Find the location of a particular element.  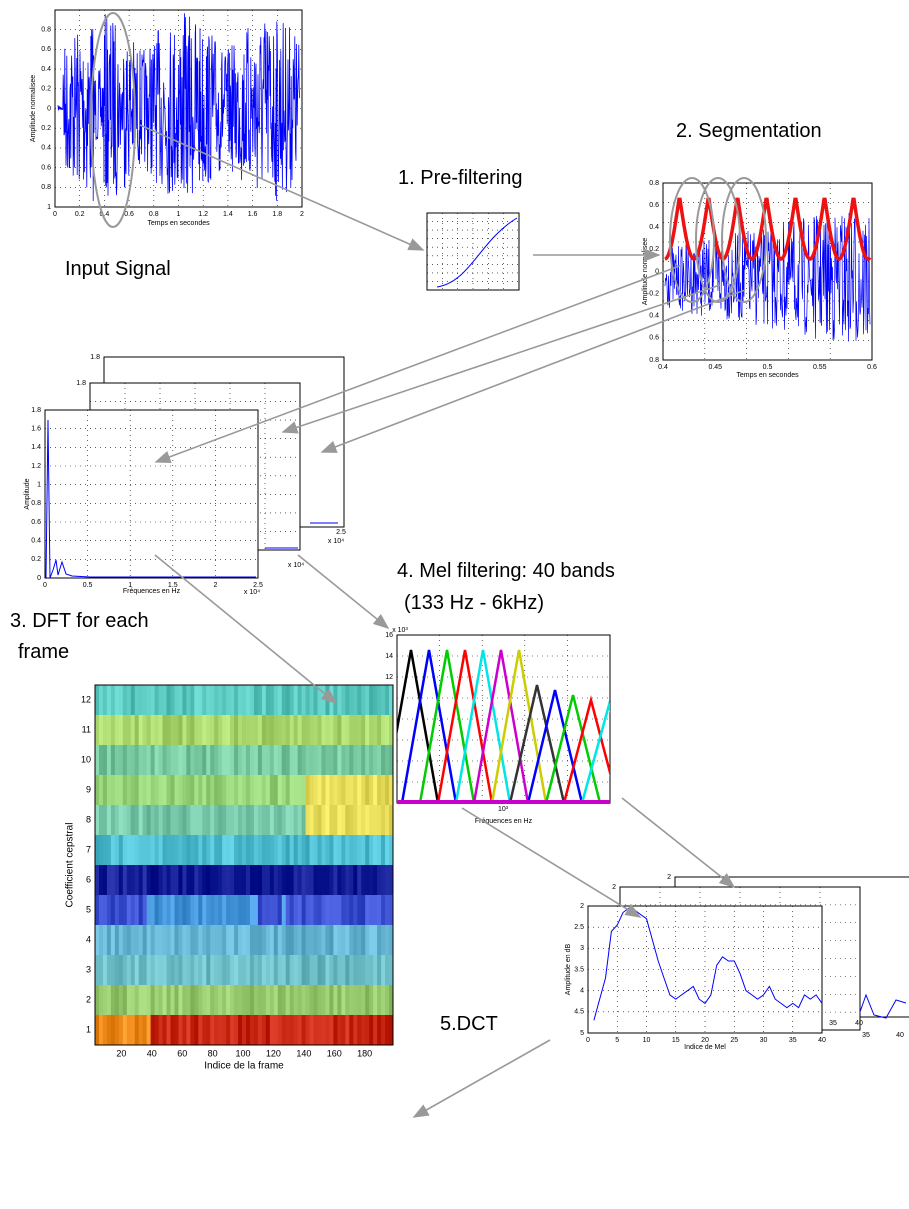

tick-label: 1 is located at coordinates (130, 585).